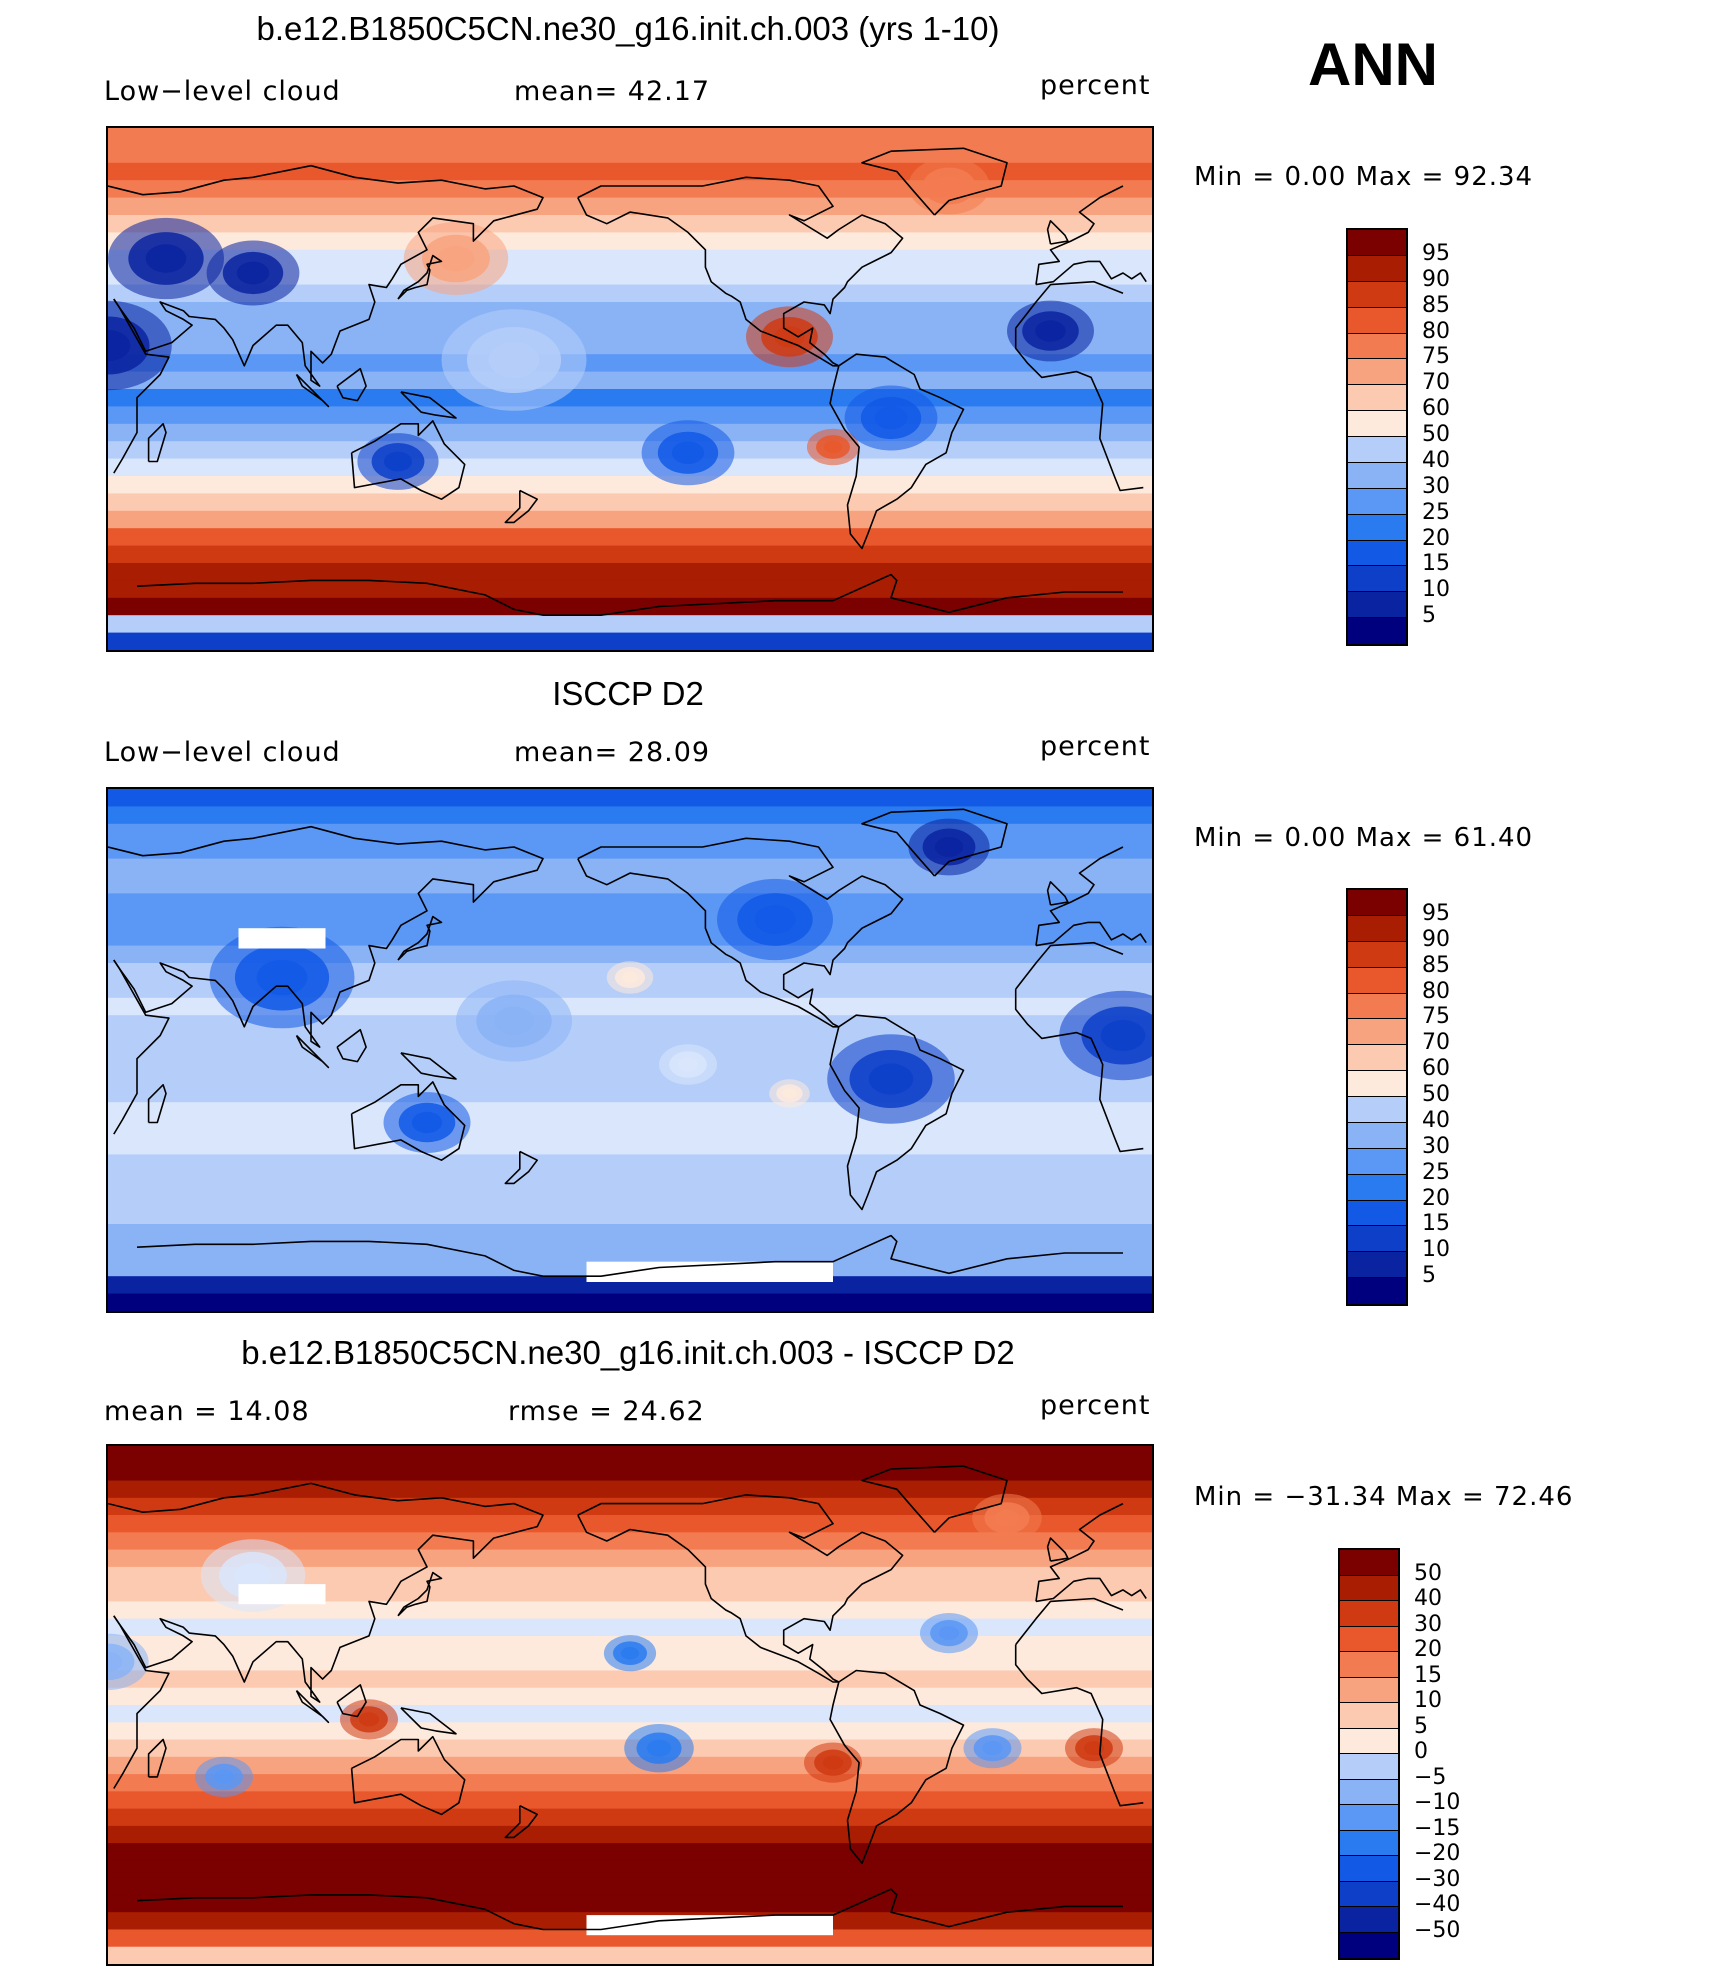 The height and width of the screenshot is (1966, 1710). What do you see at coordinates (1437, 1879) in the screenshot?
I see `colorbar-tick-label: −30` at bounding box center [1437, 1879].